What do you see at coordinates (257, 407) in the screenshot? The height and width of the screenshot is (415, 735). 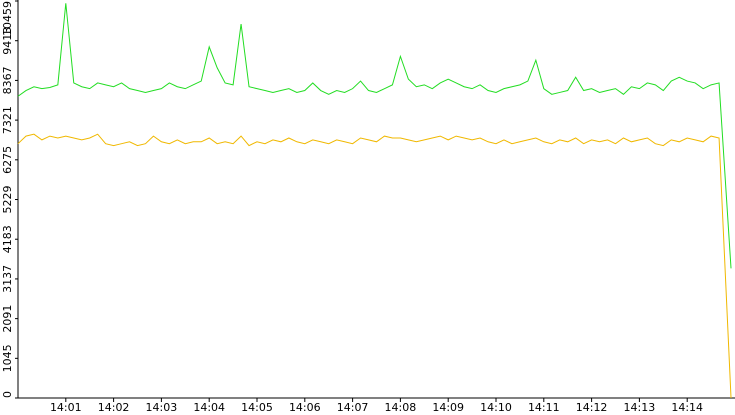 I see `x-tick-label: 14:05` at bounding box center [257, 407].